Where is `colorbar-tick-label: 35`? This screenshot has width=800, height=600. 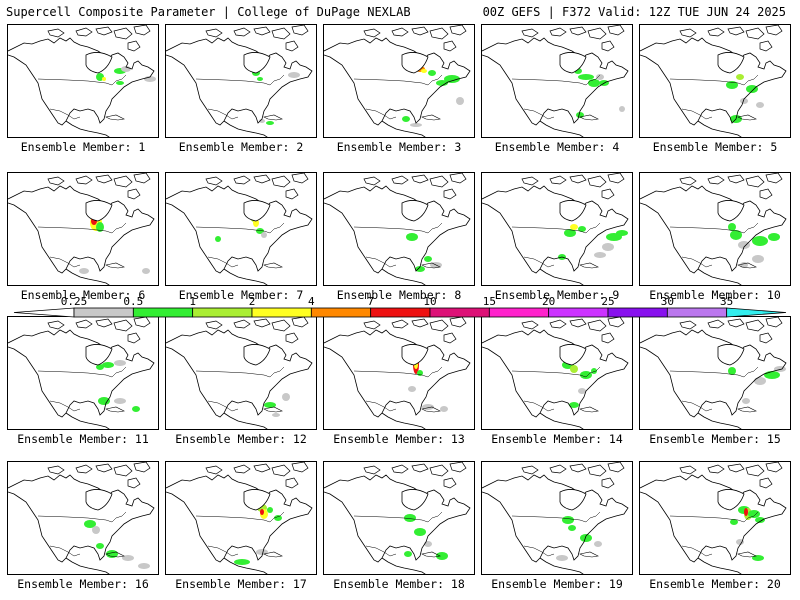
colorbar-tick-label: 35 is located at coordinates (726, 301).